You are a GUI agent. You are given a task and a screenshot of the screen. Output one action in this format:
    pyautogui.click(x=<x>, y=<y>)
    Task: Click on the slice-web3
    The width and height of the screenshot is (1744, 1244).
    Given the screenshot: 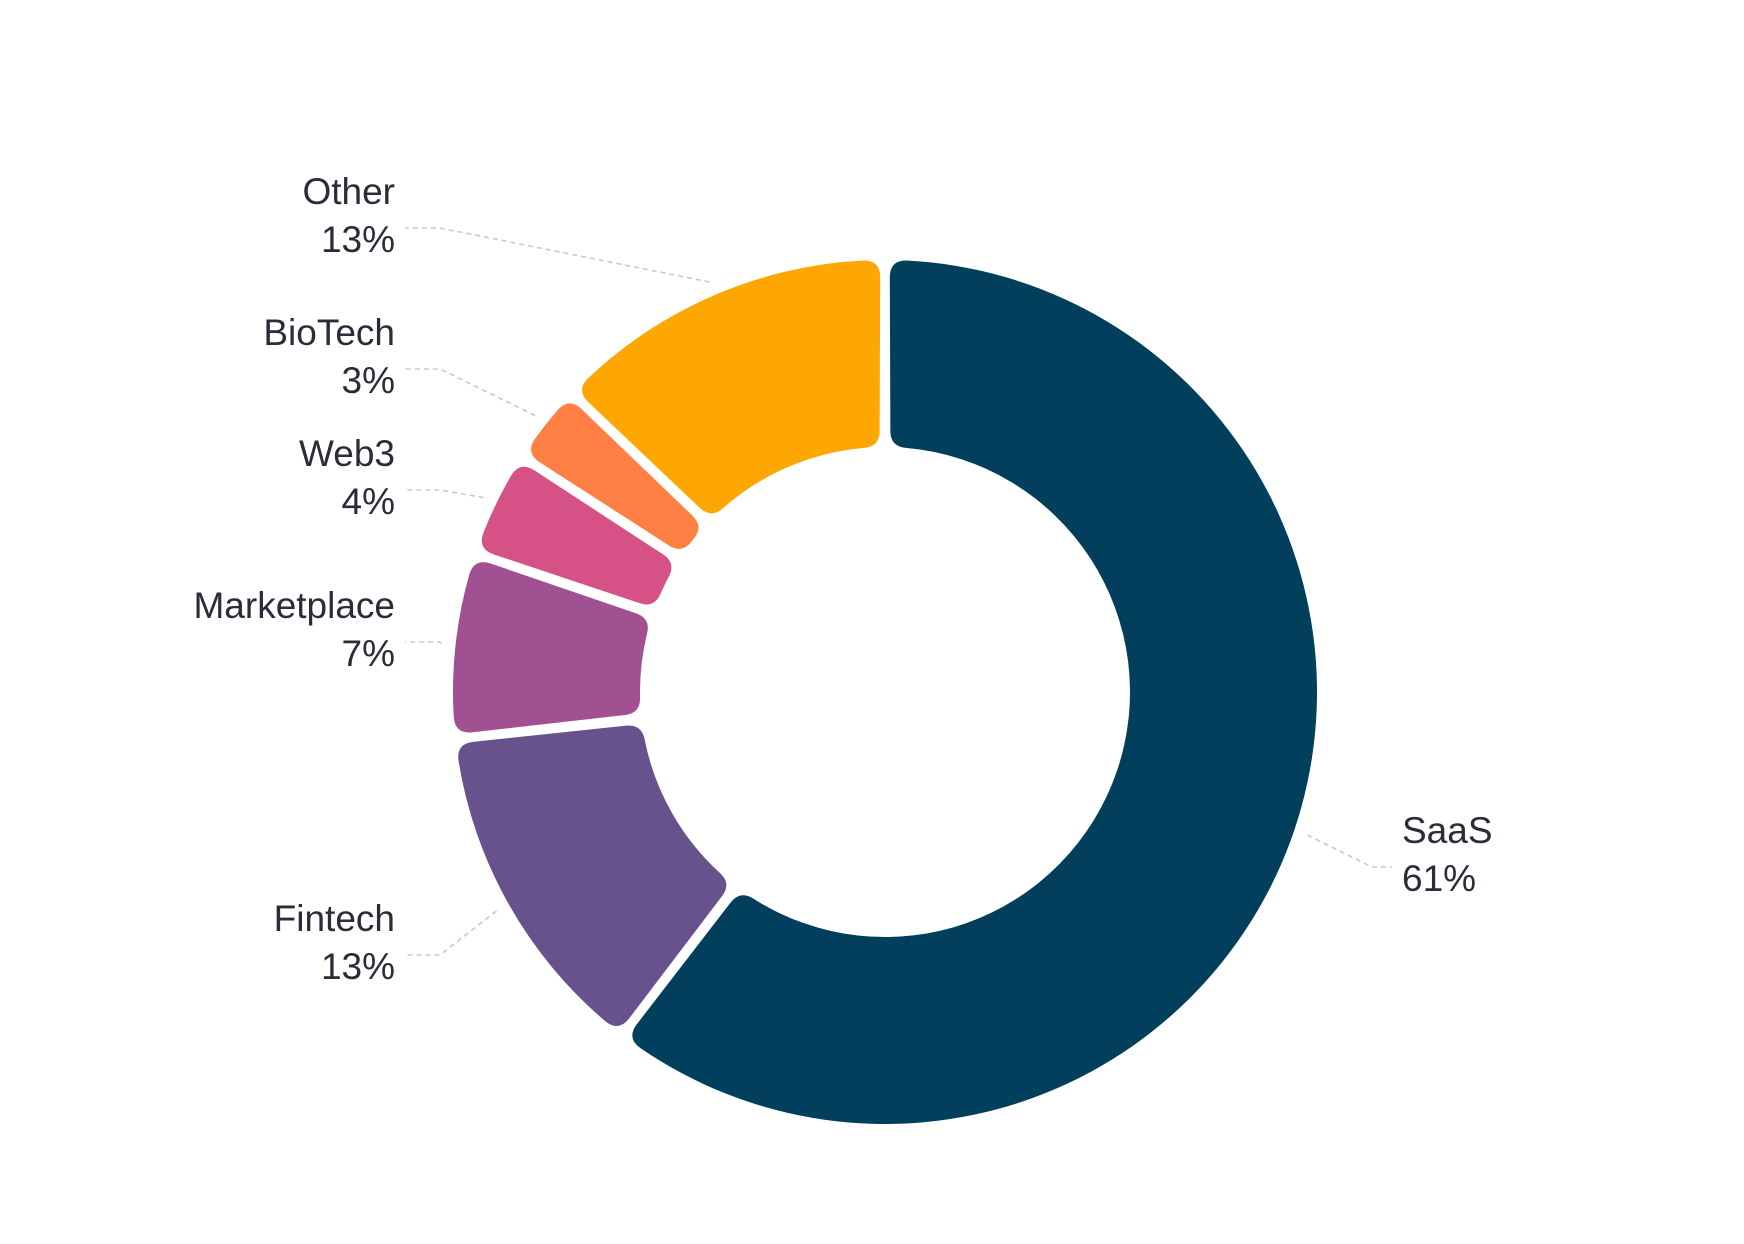 What is the action you would take?
    pyautogui.click(x=576, y=535)
    